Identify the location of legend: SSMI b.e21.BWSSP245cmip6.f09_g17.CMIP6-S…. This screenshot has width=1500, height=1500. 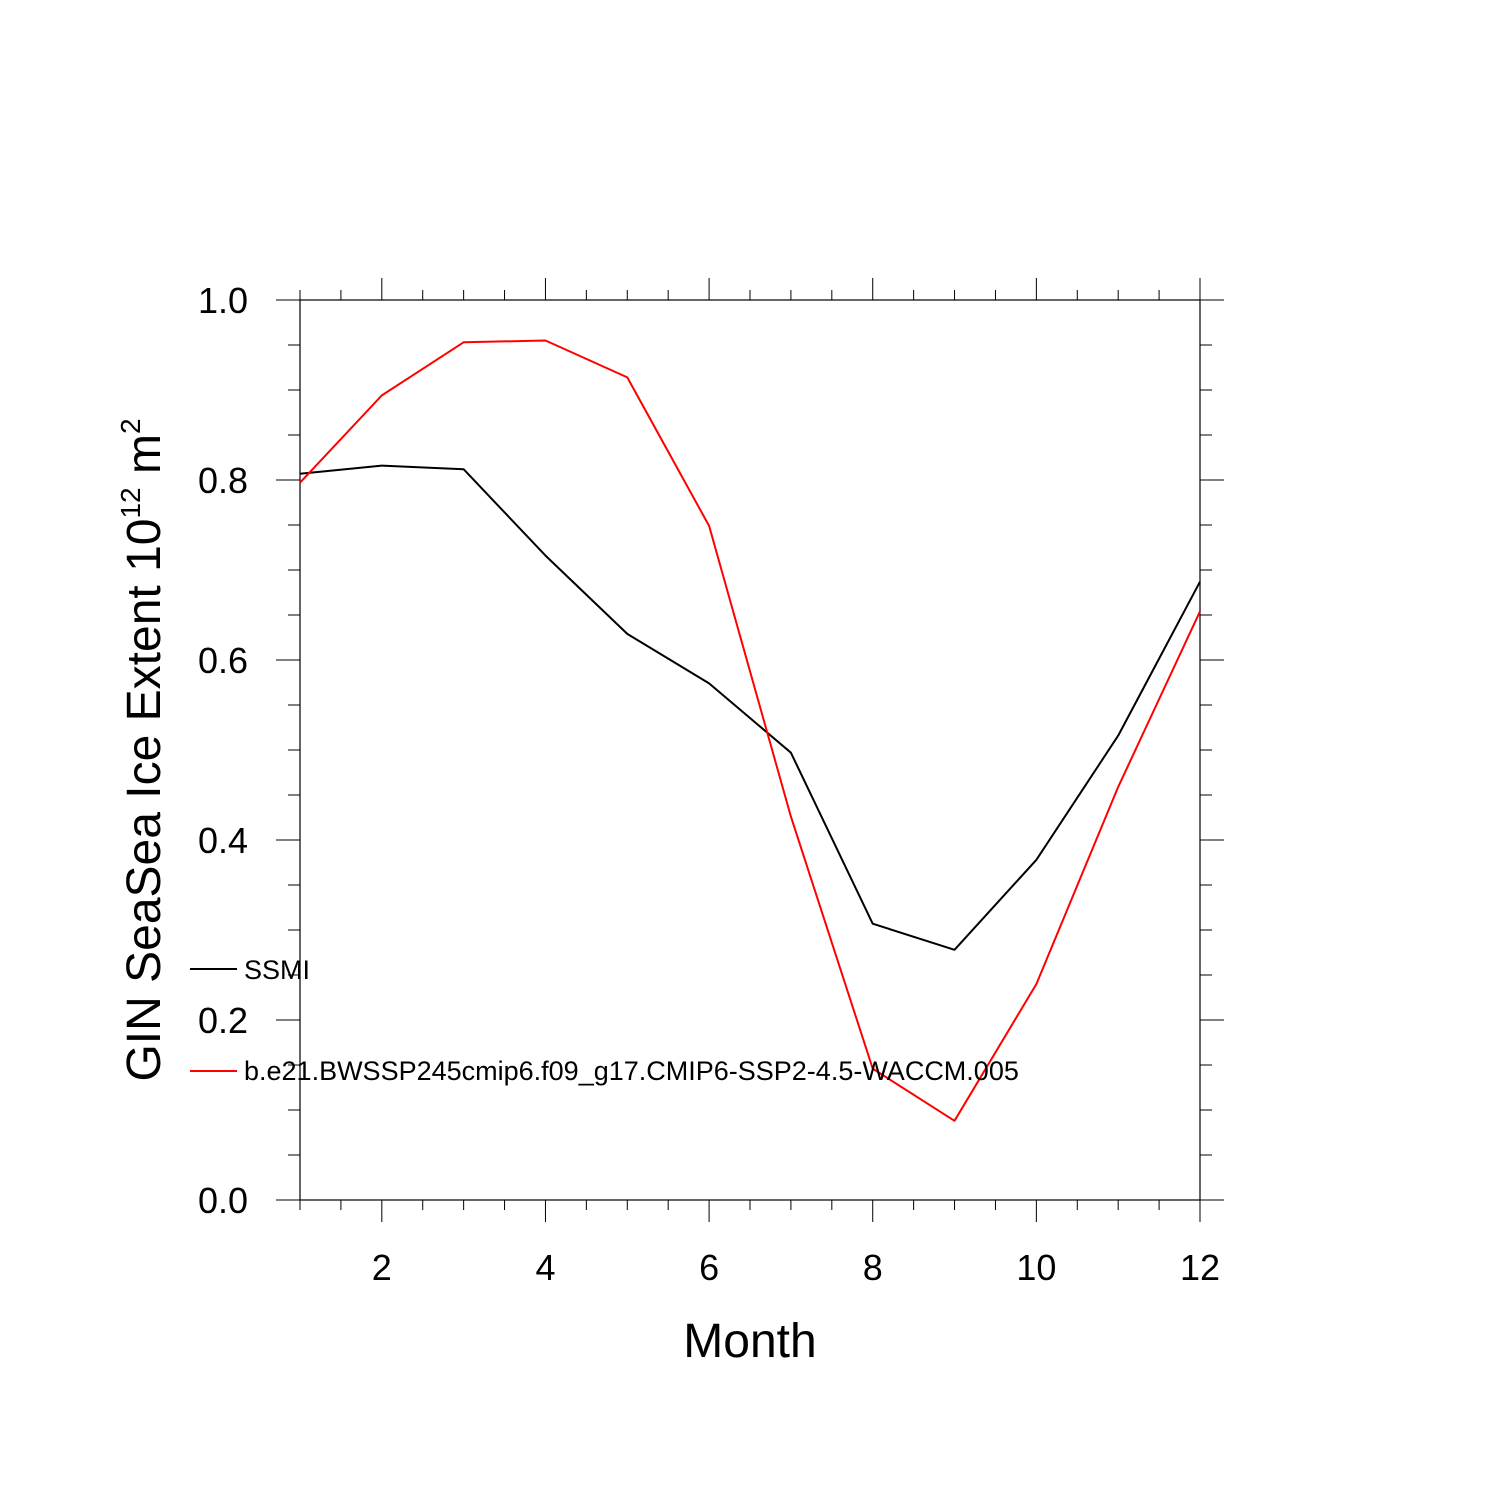
(604, 1020).